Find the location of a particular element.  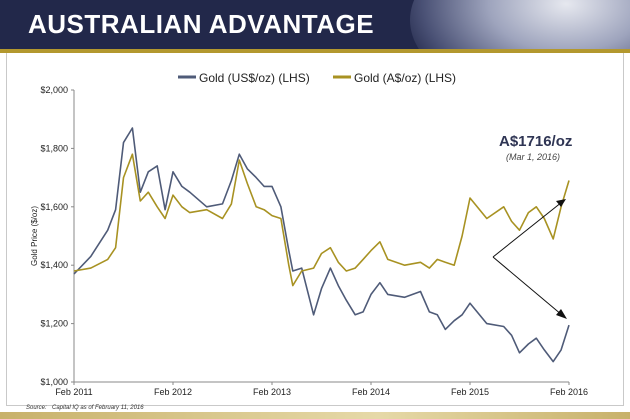

y-tick-label: $1,400 is located at coordinates (54, 265).